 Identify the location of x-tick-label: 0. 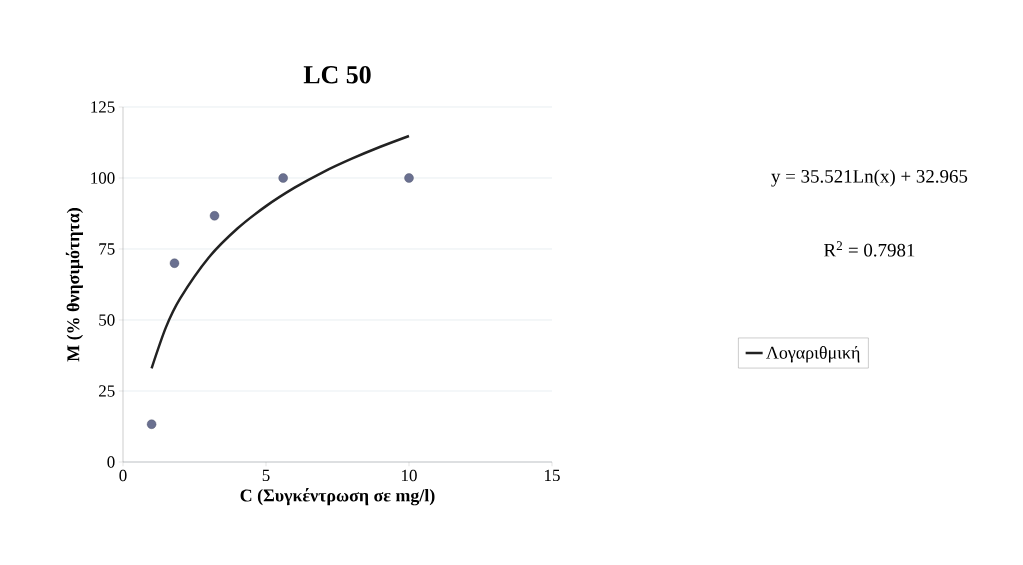
(123, 475).